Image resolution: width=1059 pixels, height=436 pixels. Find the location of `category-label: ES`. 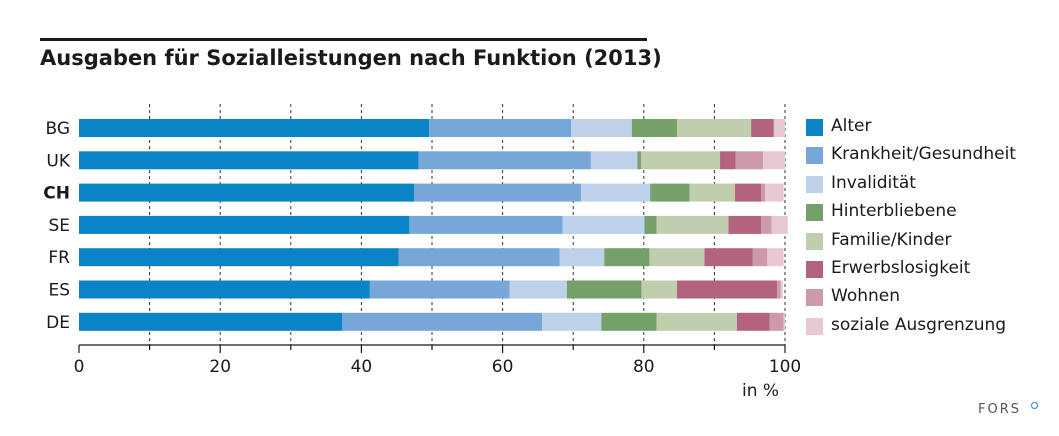

category-label: ES is located at coordinates (59, 291).